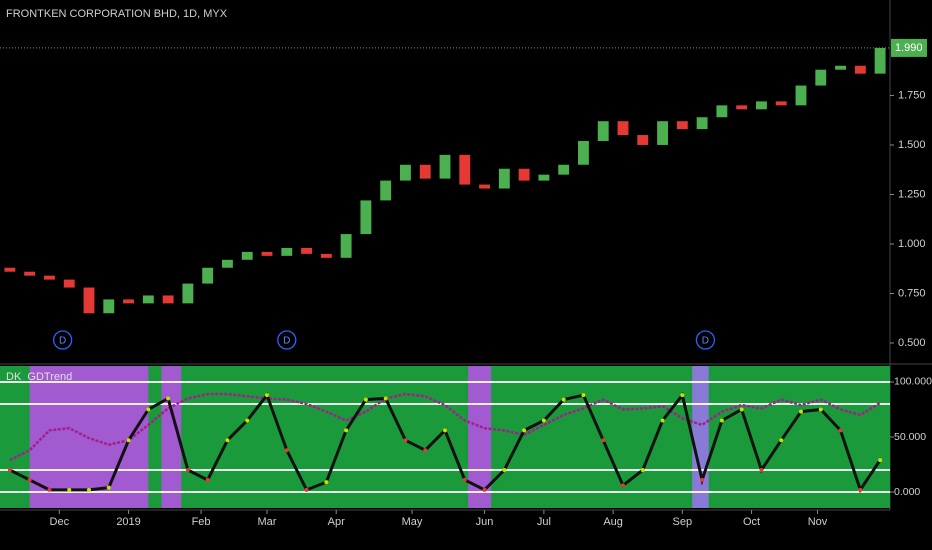 The height and width of the screenshot is (550, 932). What do you see at coordinates (912, 145) in the screenshot?
I see `y-tick-label: 1.500` at bounding box center [912, 145].